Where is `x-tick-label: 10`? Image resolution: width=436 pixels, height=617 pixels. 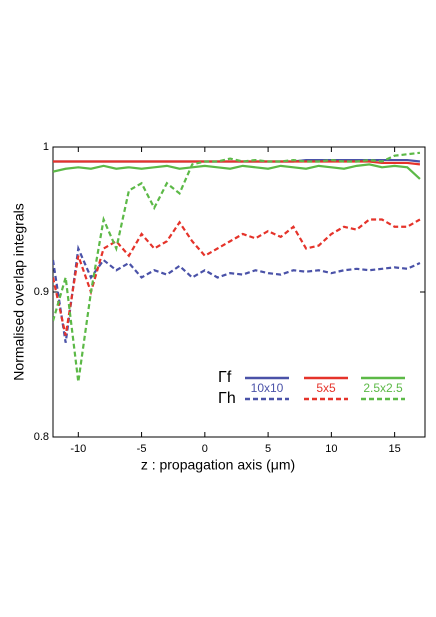
x-tick-label: 10 is located at coordinates (331, 449).